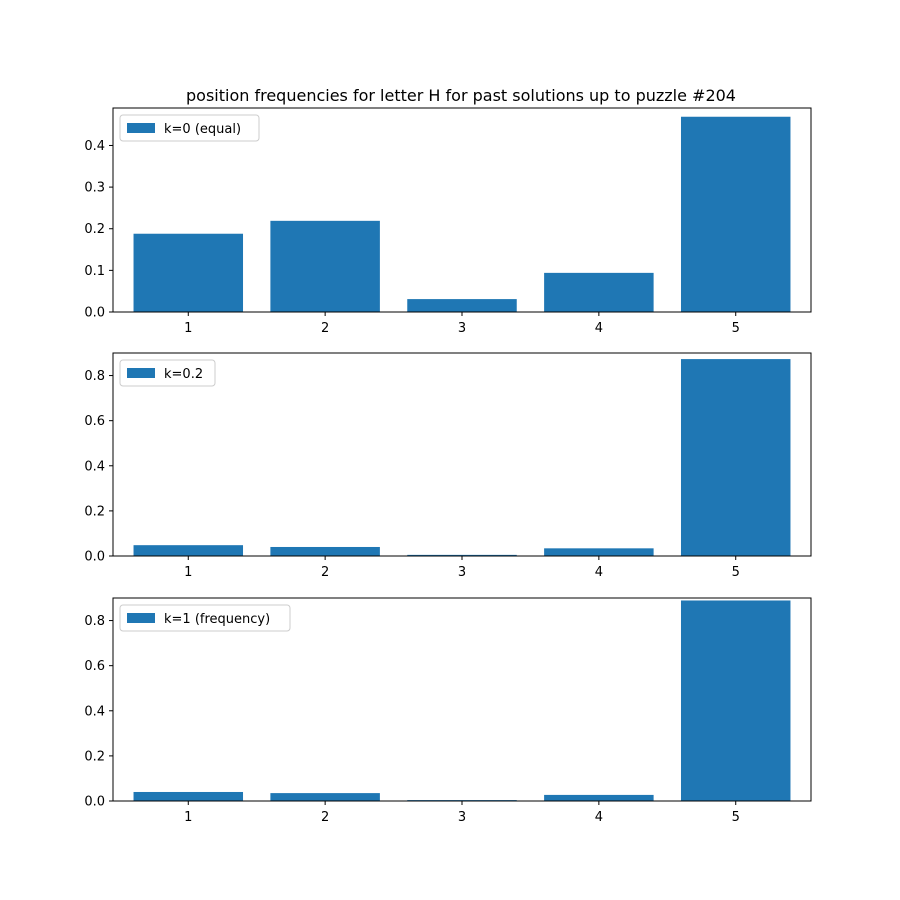 The height and width of the screenshot is (900, 900). I want to click on legend: k=0 (equal), so click(189, 128).